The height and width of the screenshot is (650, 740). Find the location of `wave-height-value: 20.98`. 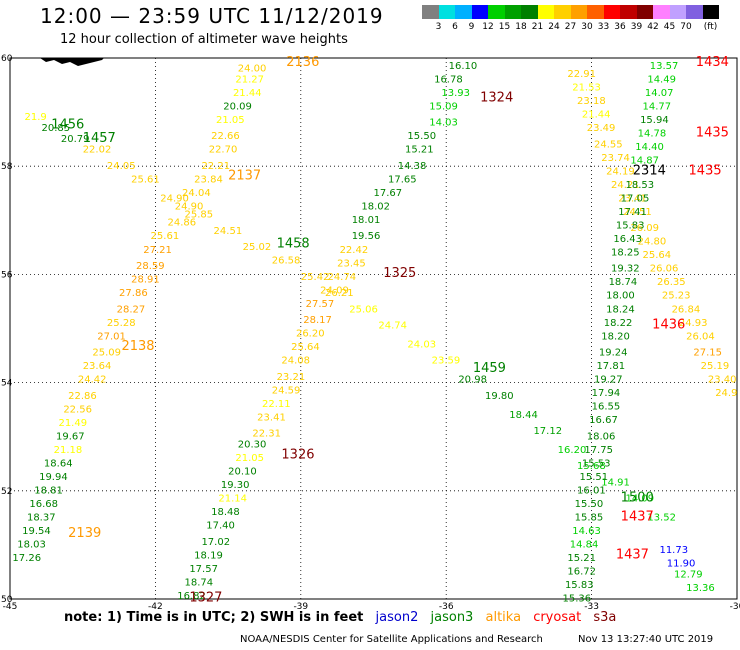

wave-height-value: 20.98 is located at coordinates (472, 380).